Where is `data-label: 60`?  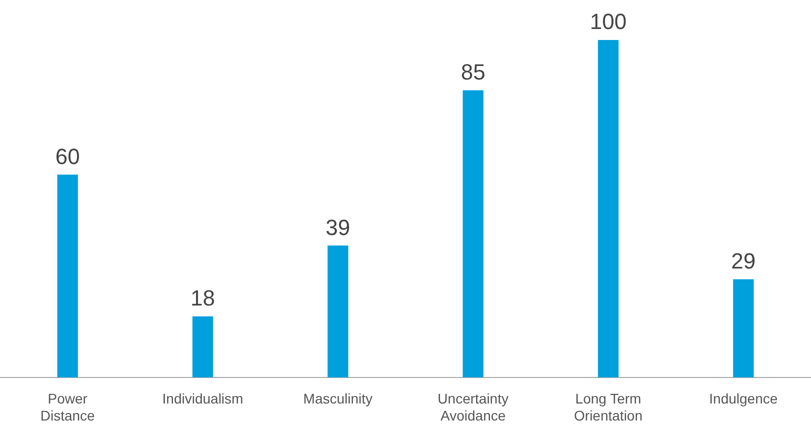
data-label: 60 is located at coordinates (67, 157).